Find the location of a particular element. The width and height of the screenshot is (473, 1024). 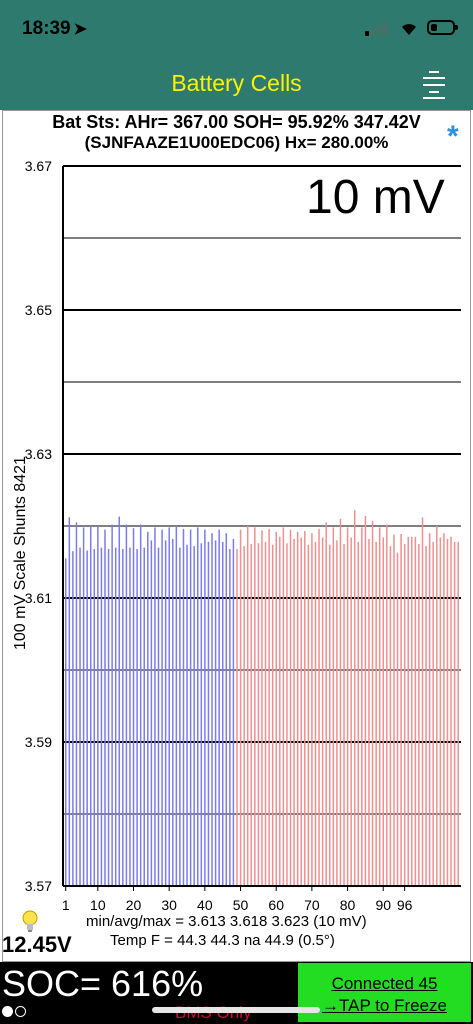

y-tick-label: 3.61 is located at coordinates (38, 598).